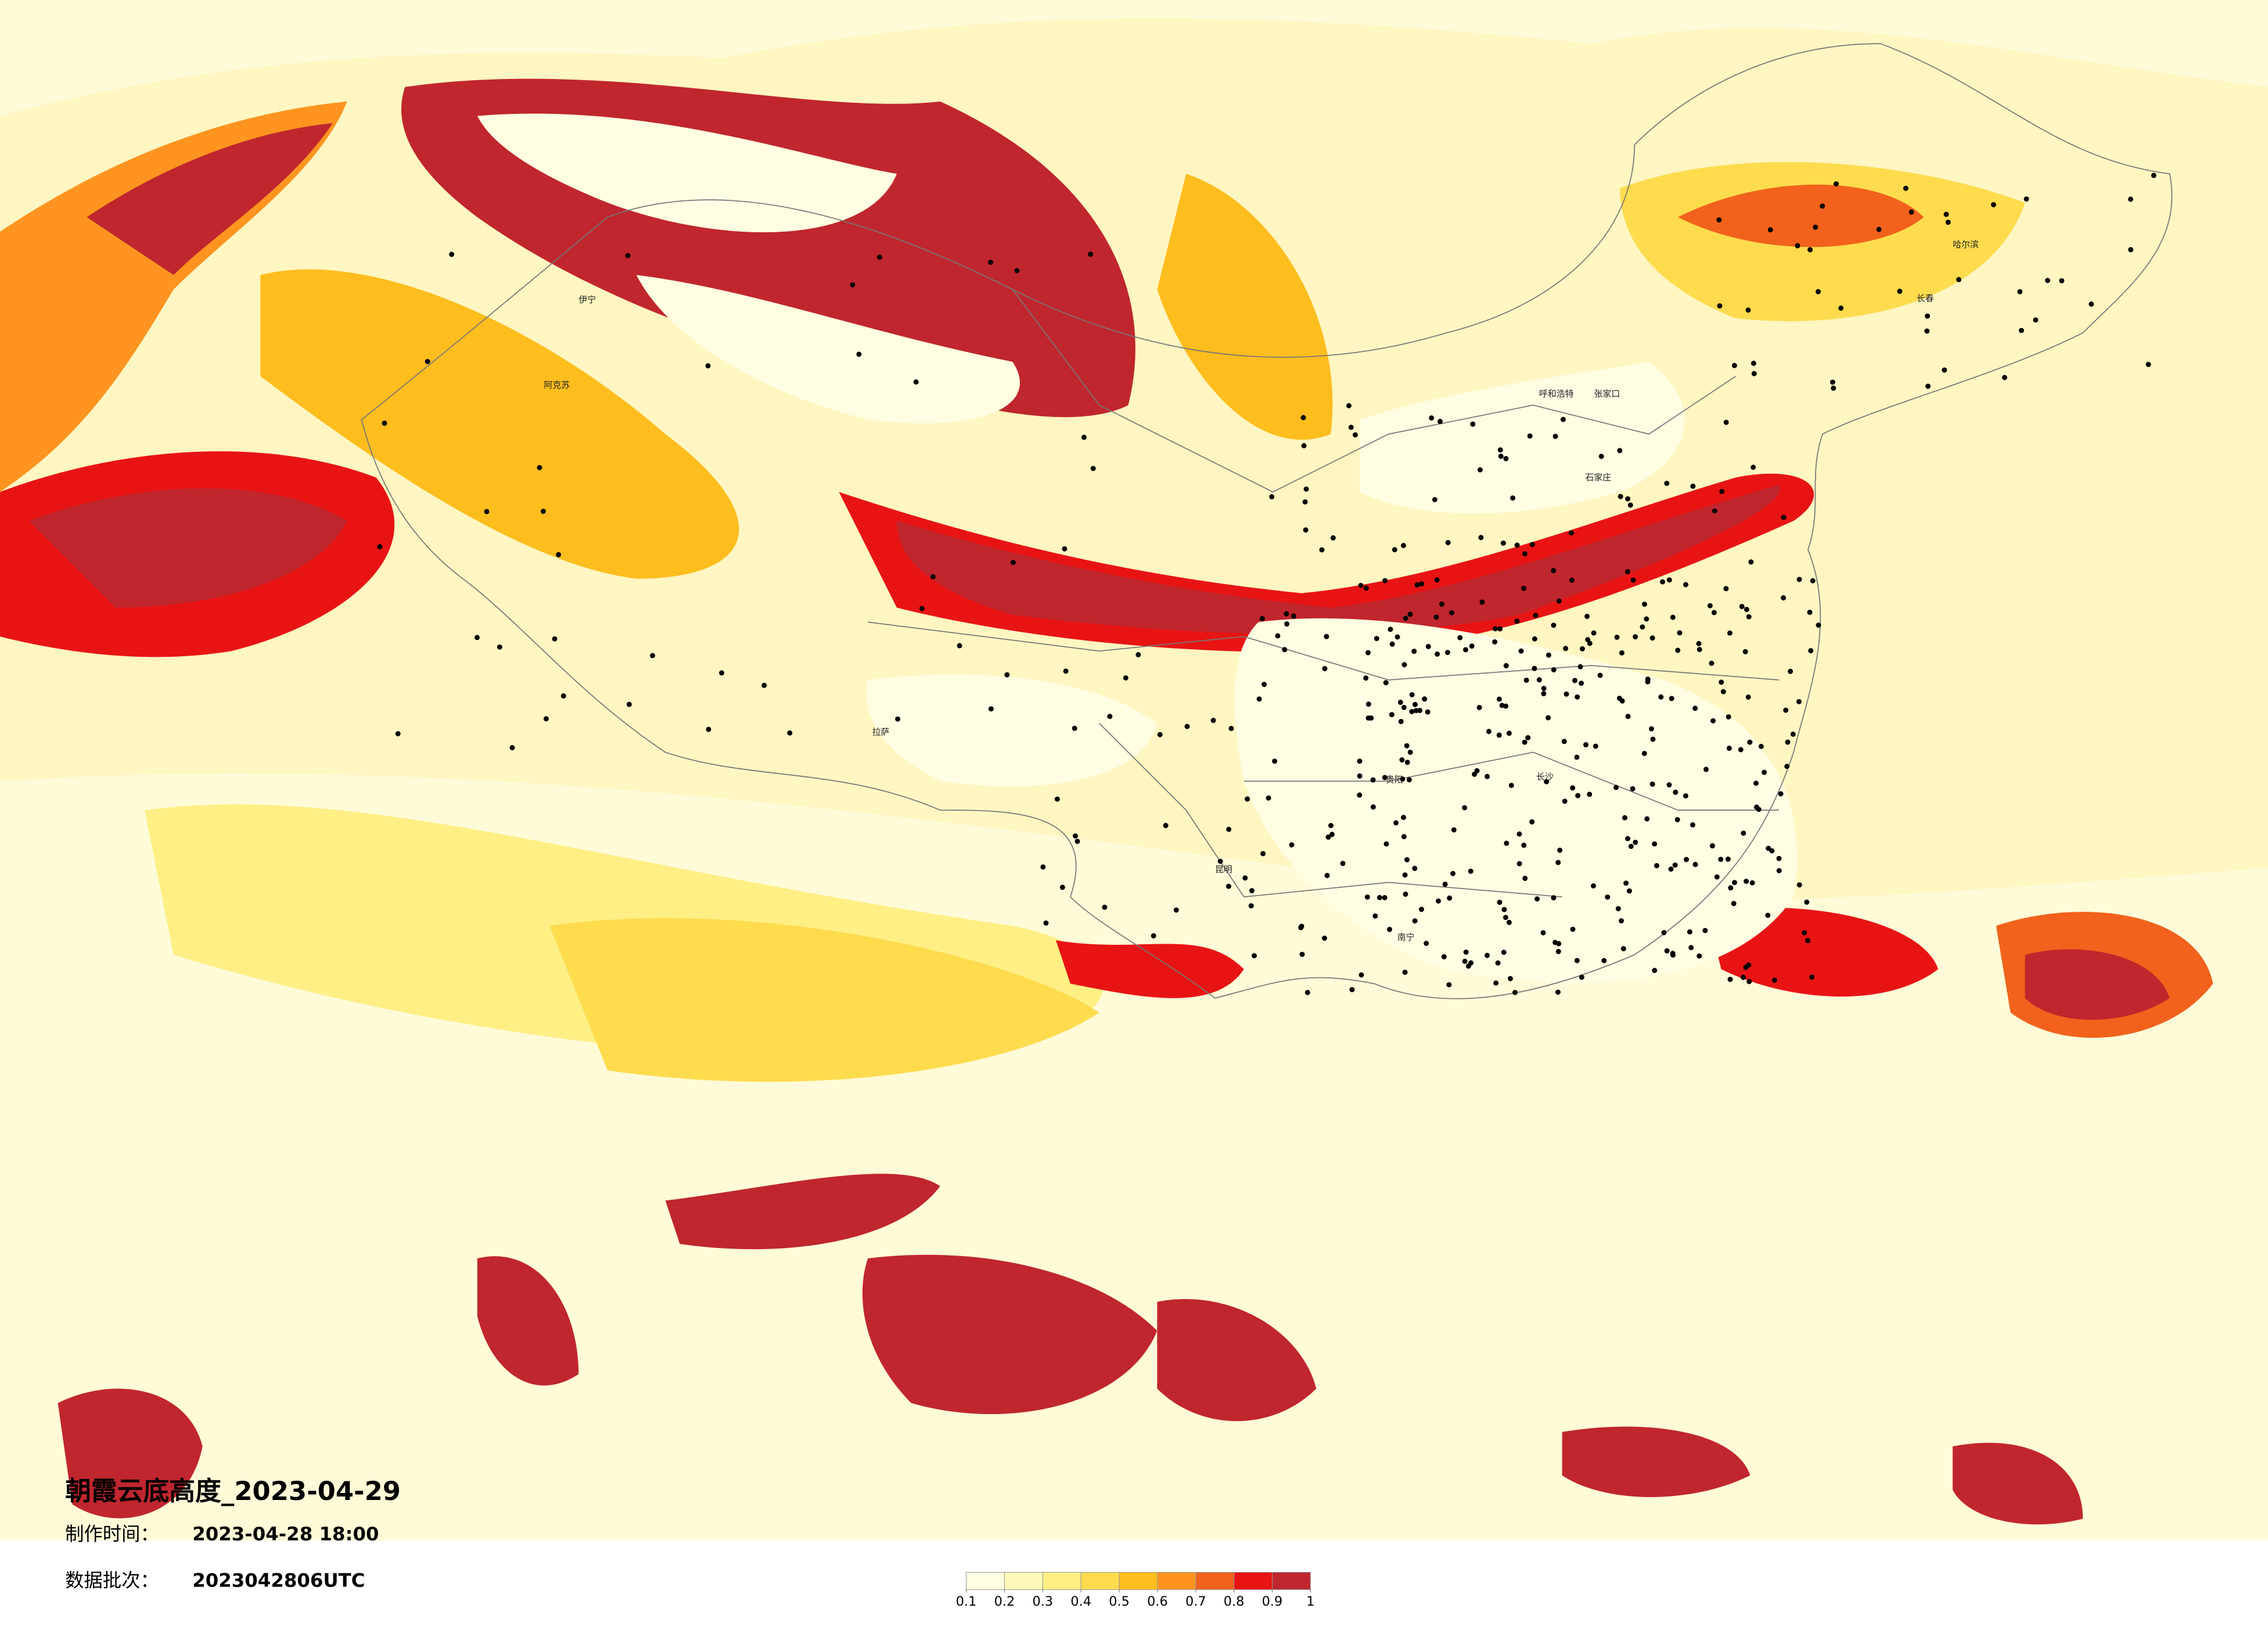  I want to click on colorbar-tick-label: 0.6, so click(1157, 1601).